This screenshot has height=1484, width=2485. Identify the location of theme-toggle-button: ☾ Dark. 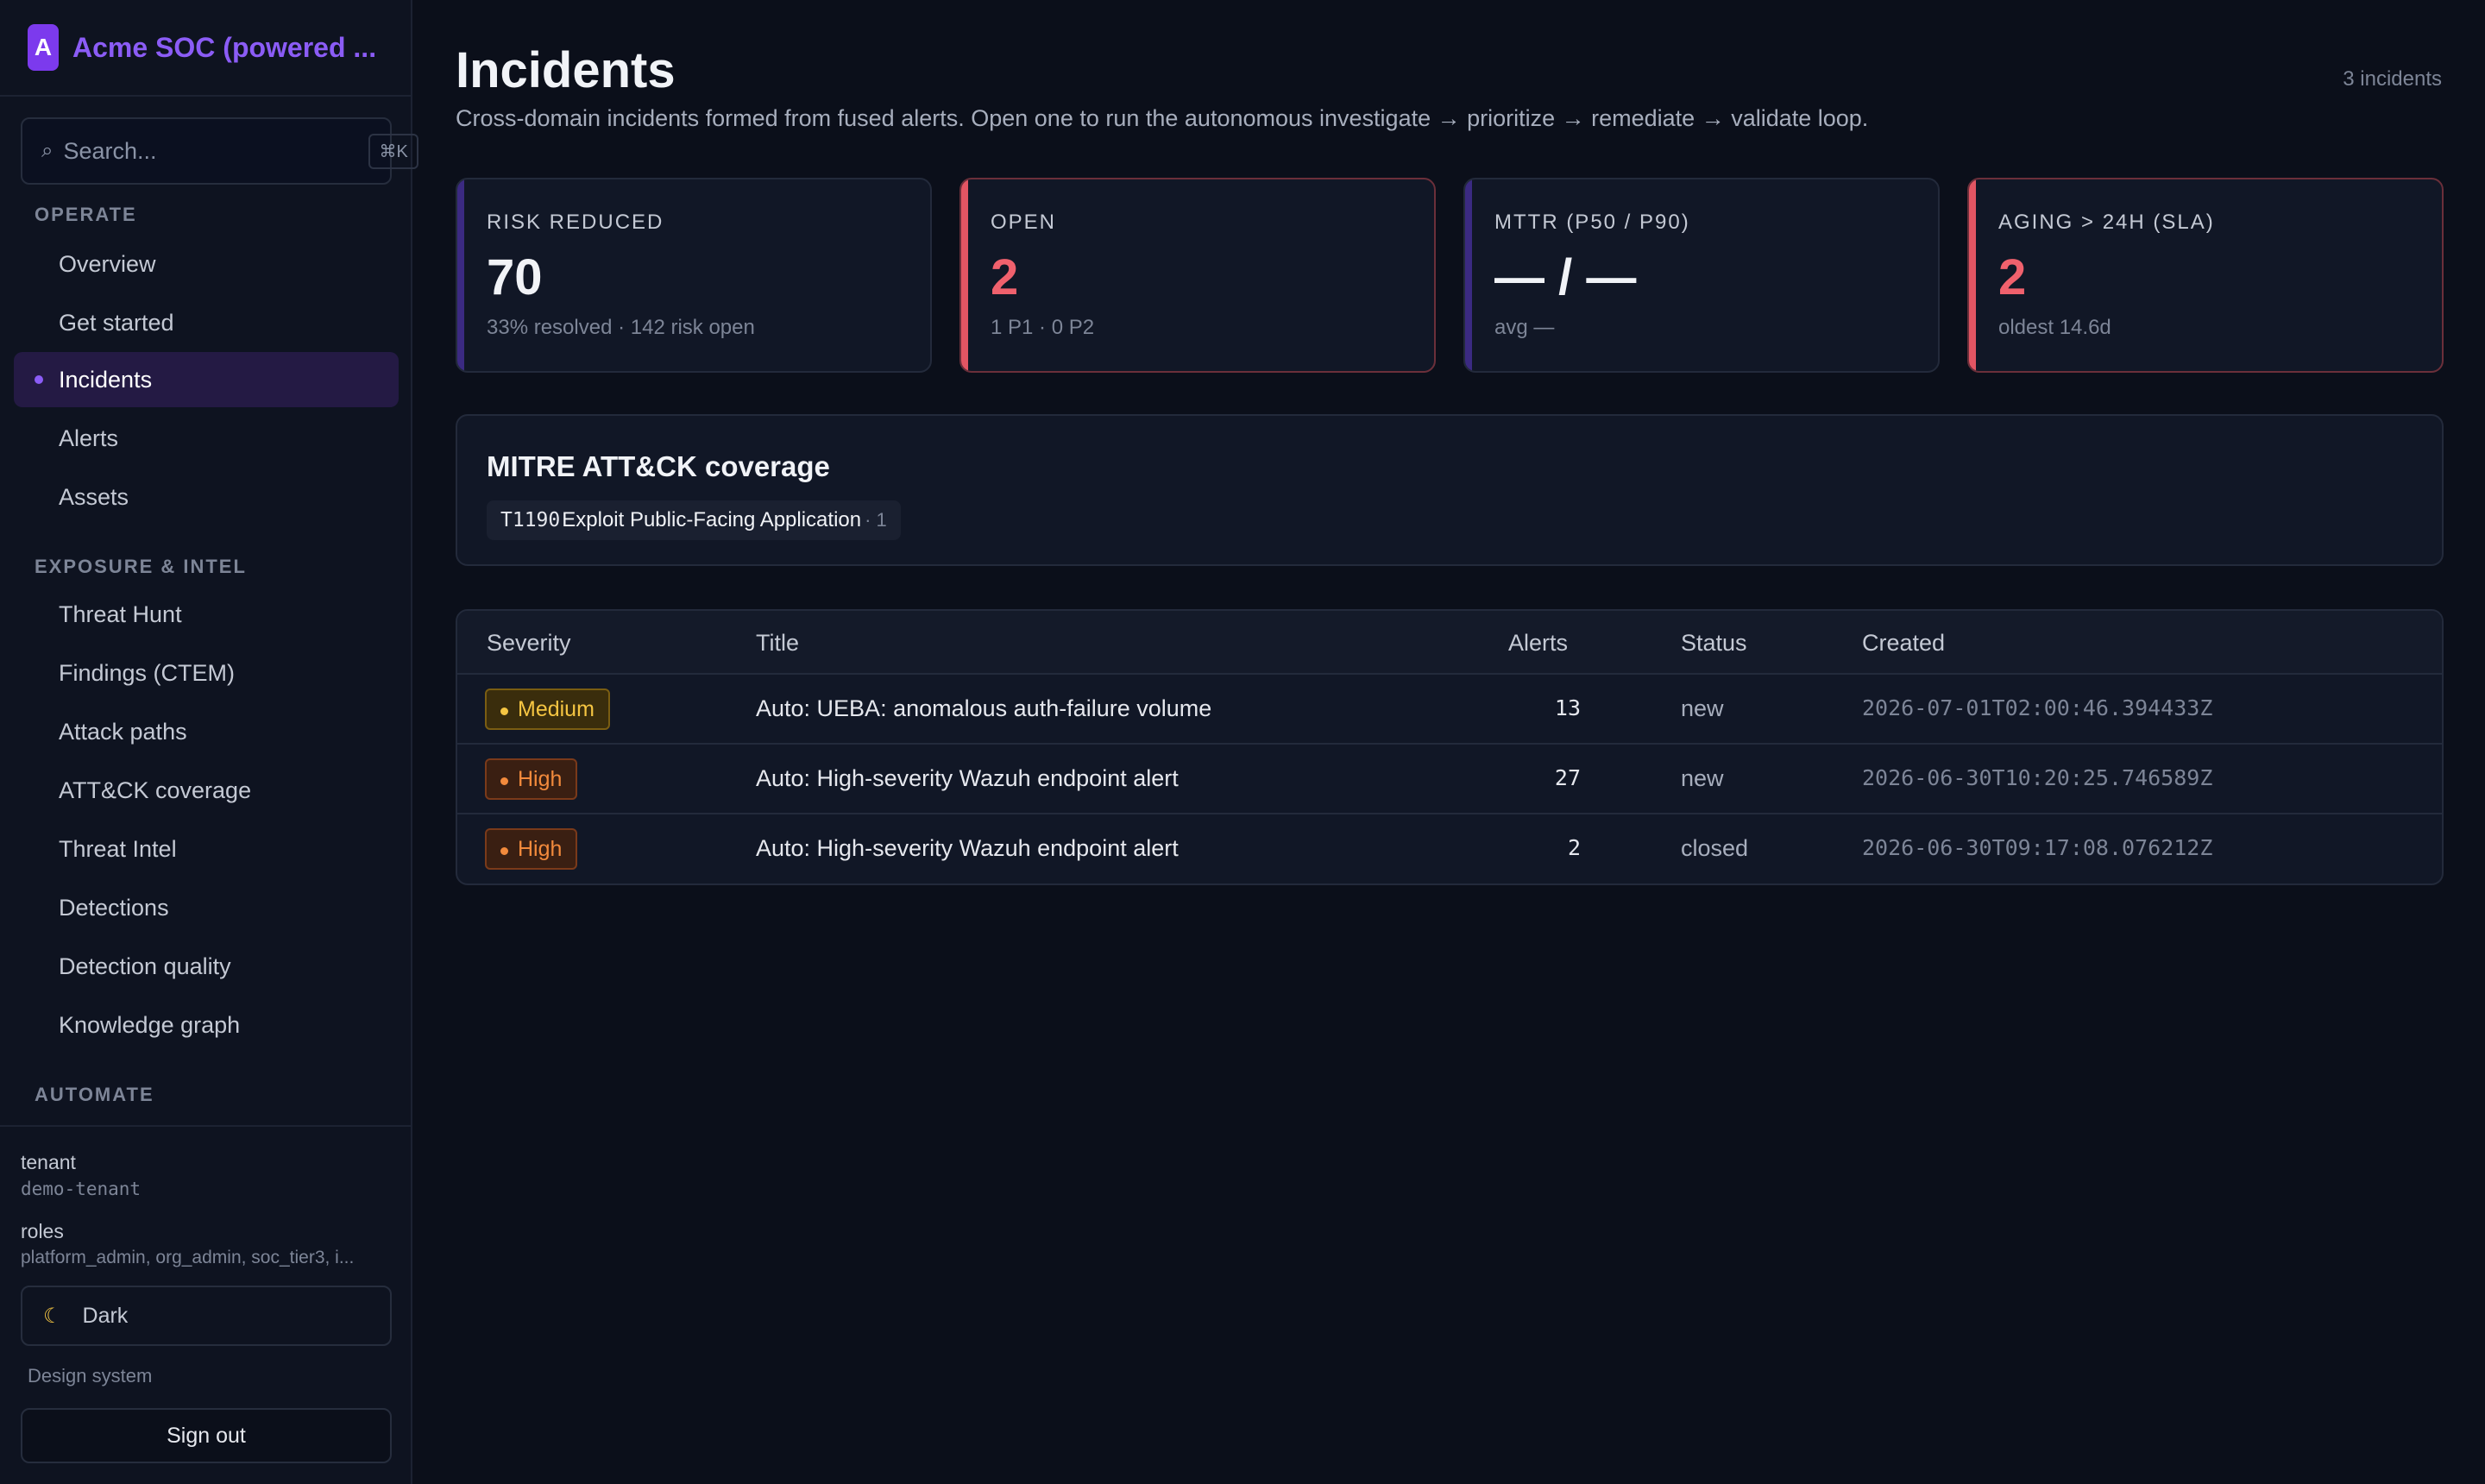
(206, 1316).